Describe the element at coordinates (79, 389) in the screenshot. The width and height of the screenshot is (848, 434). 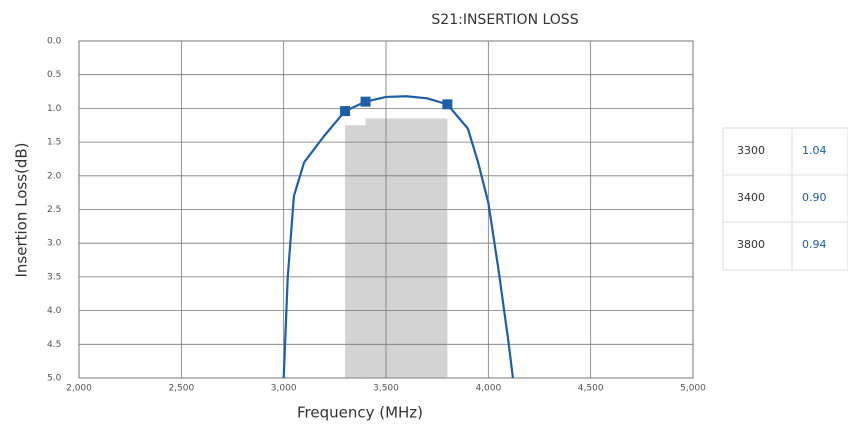
I see `x-tick-label: 2,000` at that location.